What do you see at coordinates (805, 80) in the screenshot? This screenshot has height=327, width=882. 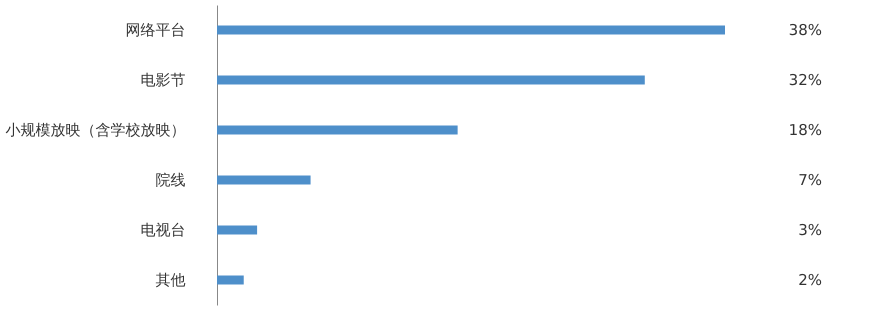 I see `data-label: 32%` at bounding box center [805, 80].